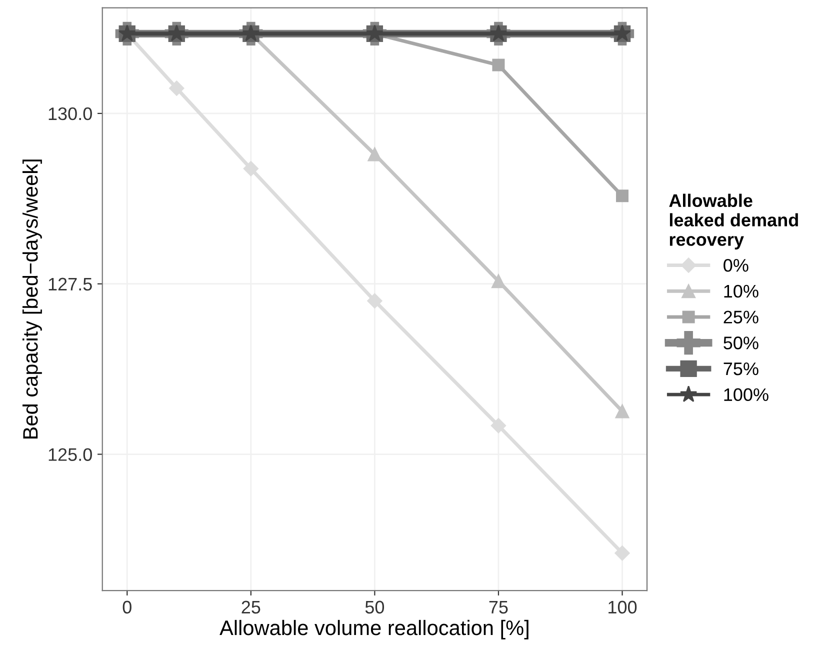  Describe the element at coordinates (741, 369) in the screenshot. I see `legend-label: 75%` at that location.